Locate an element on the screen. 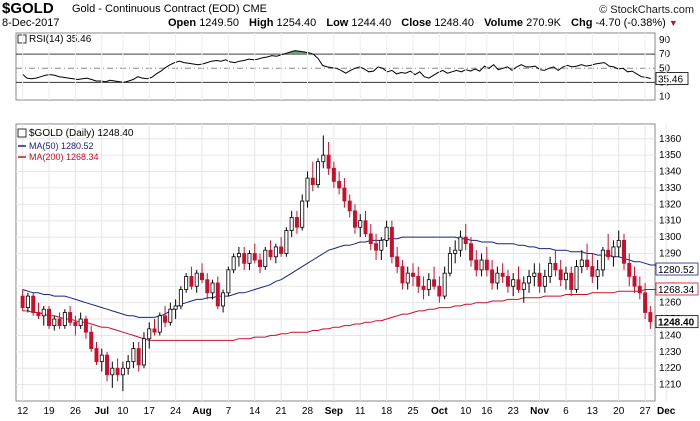 This screenshot has width=700, height=421. rsi-last-value-box is located at coordinates (672, 78).